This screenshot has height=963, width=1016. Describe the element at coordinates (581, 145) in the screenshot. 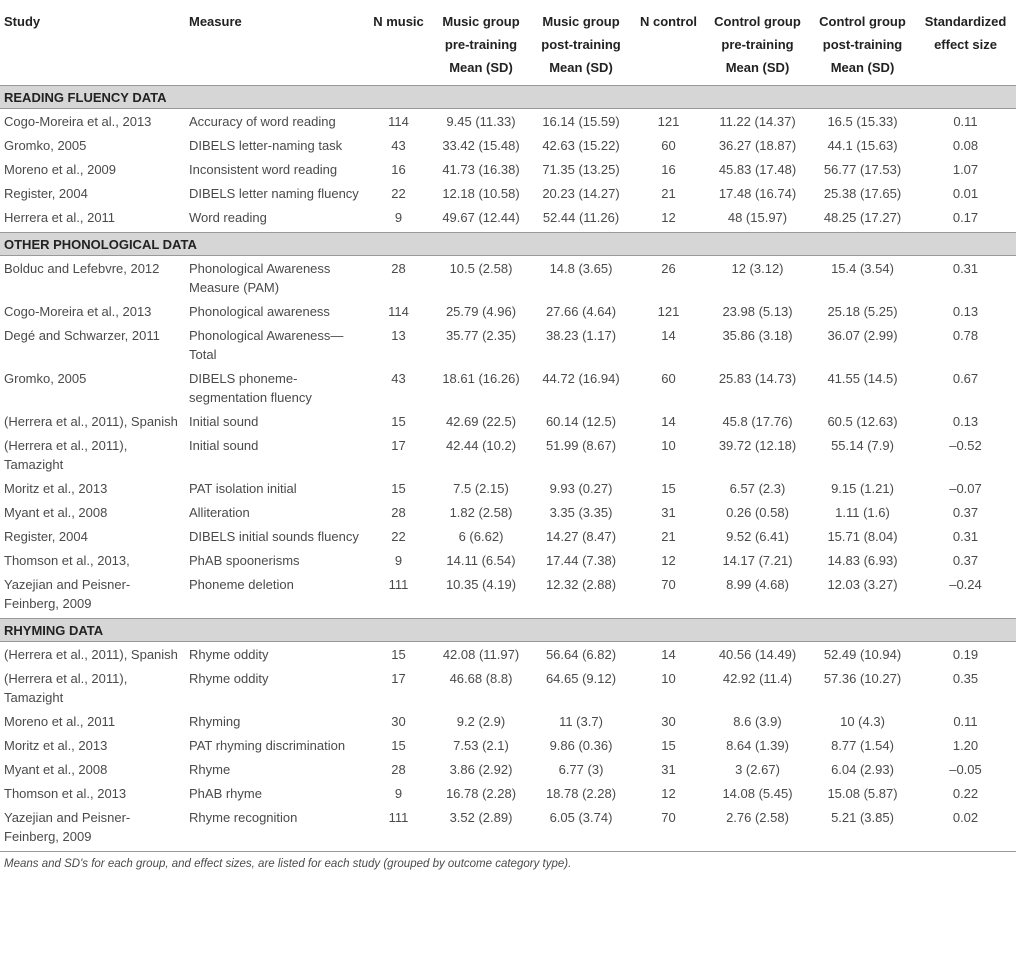

I see `table-cell: 42.63 (15.22)` at that location.